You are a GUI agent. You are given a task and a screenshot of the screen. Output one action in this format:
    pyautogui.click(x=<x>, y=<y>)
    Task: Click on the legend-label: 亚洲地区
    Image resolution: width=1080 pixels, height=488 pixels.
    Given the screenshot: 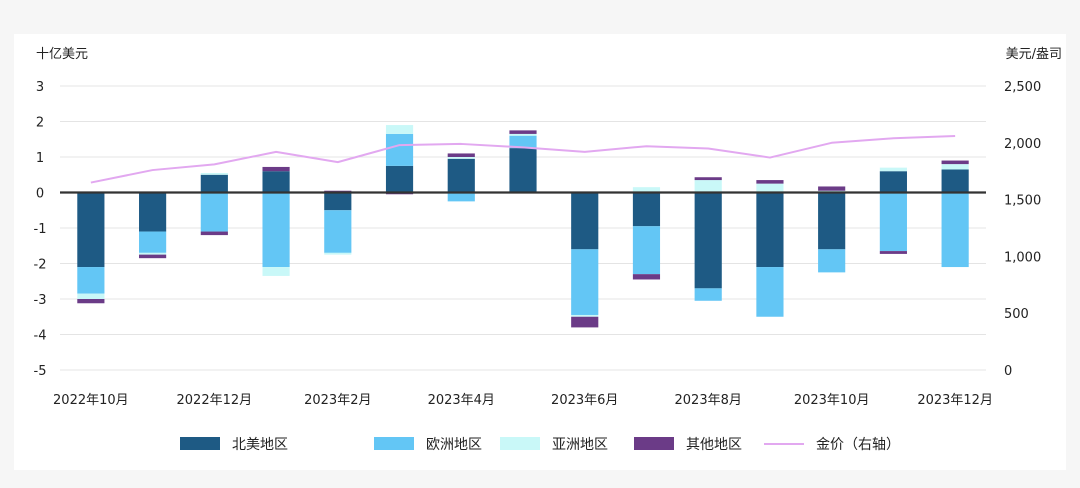 What is the action you would take?
    pyautogui.click(x=580, y=445)
    